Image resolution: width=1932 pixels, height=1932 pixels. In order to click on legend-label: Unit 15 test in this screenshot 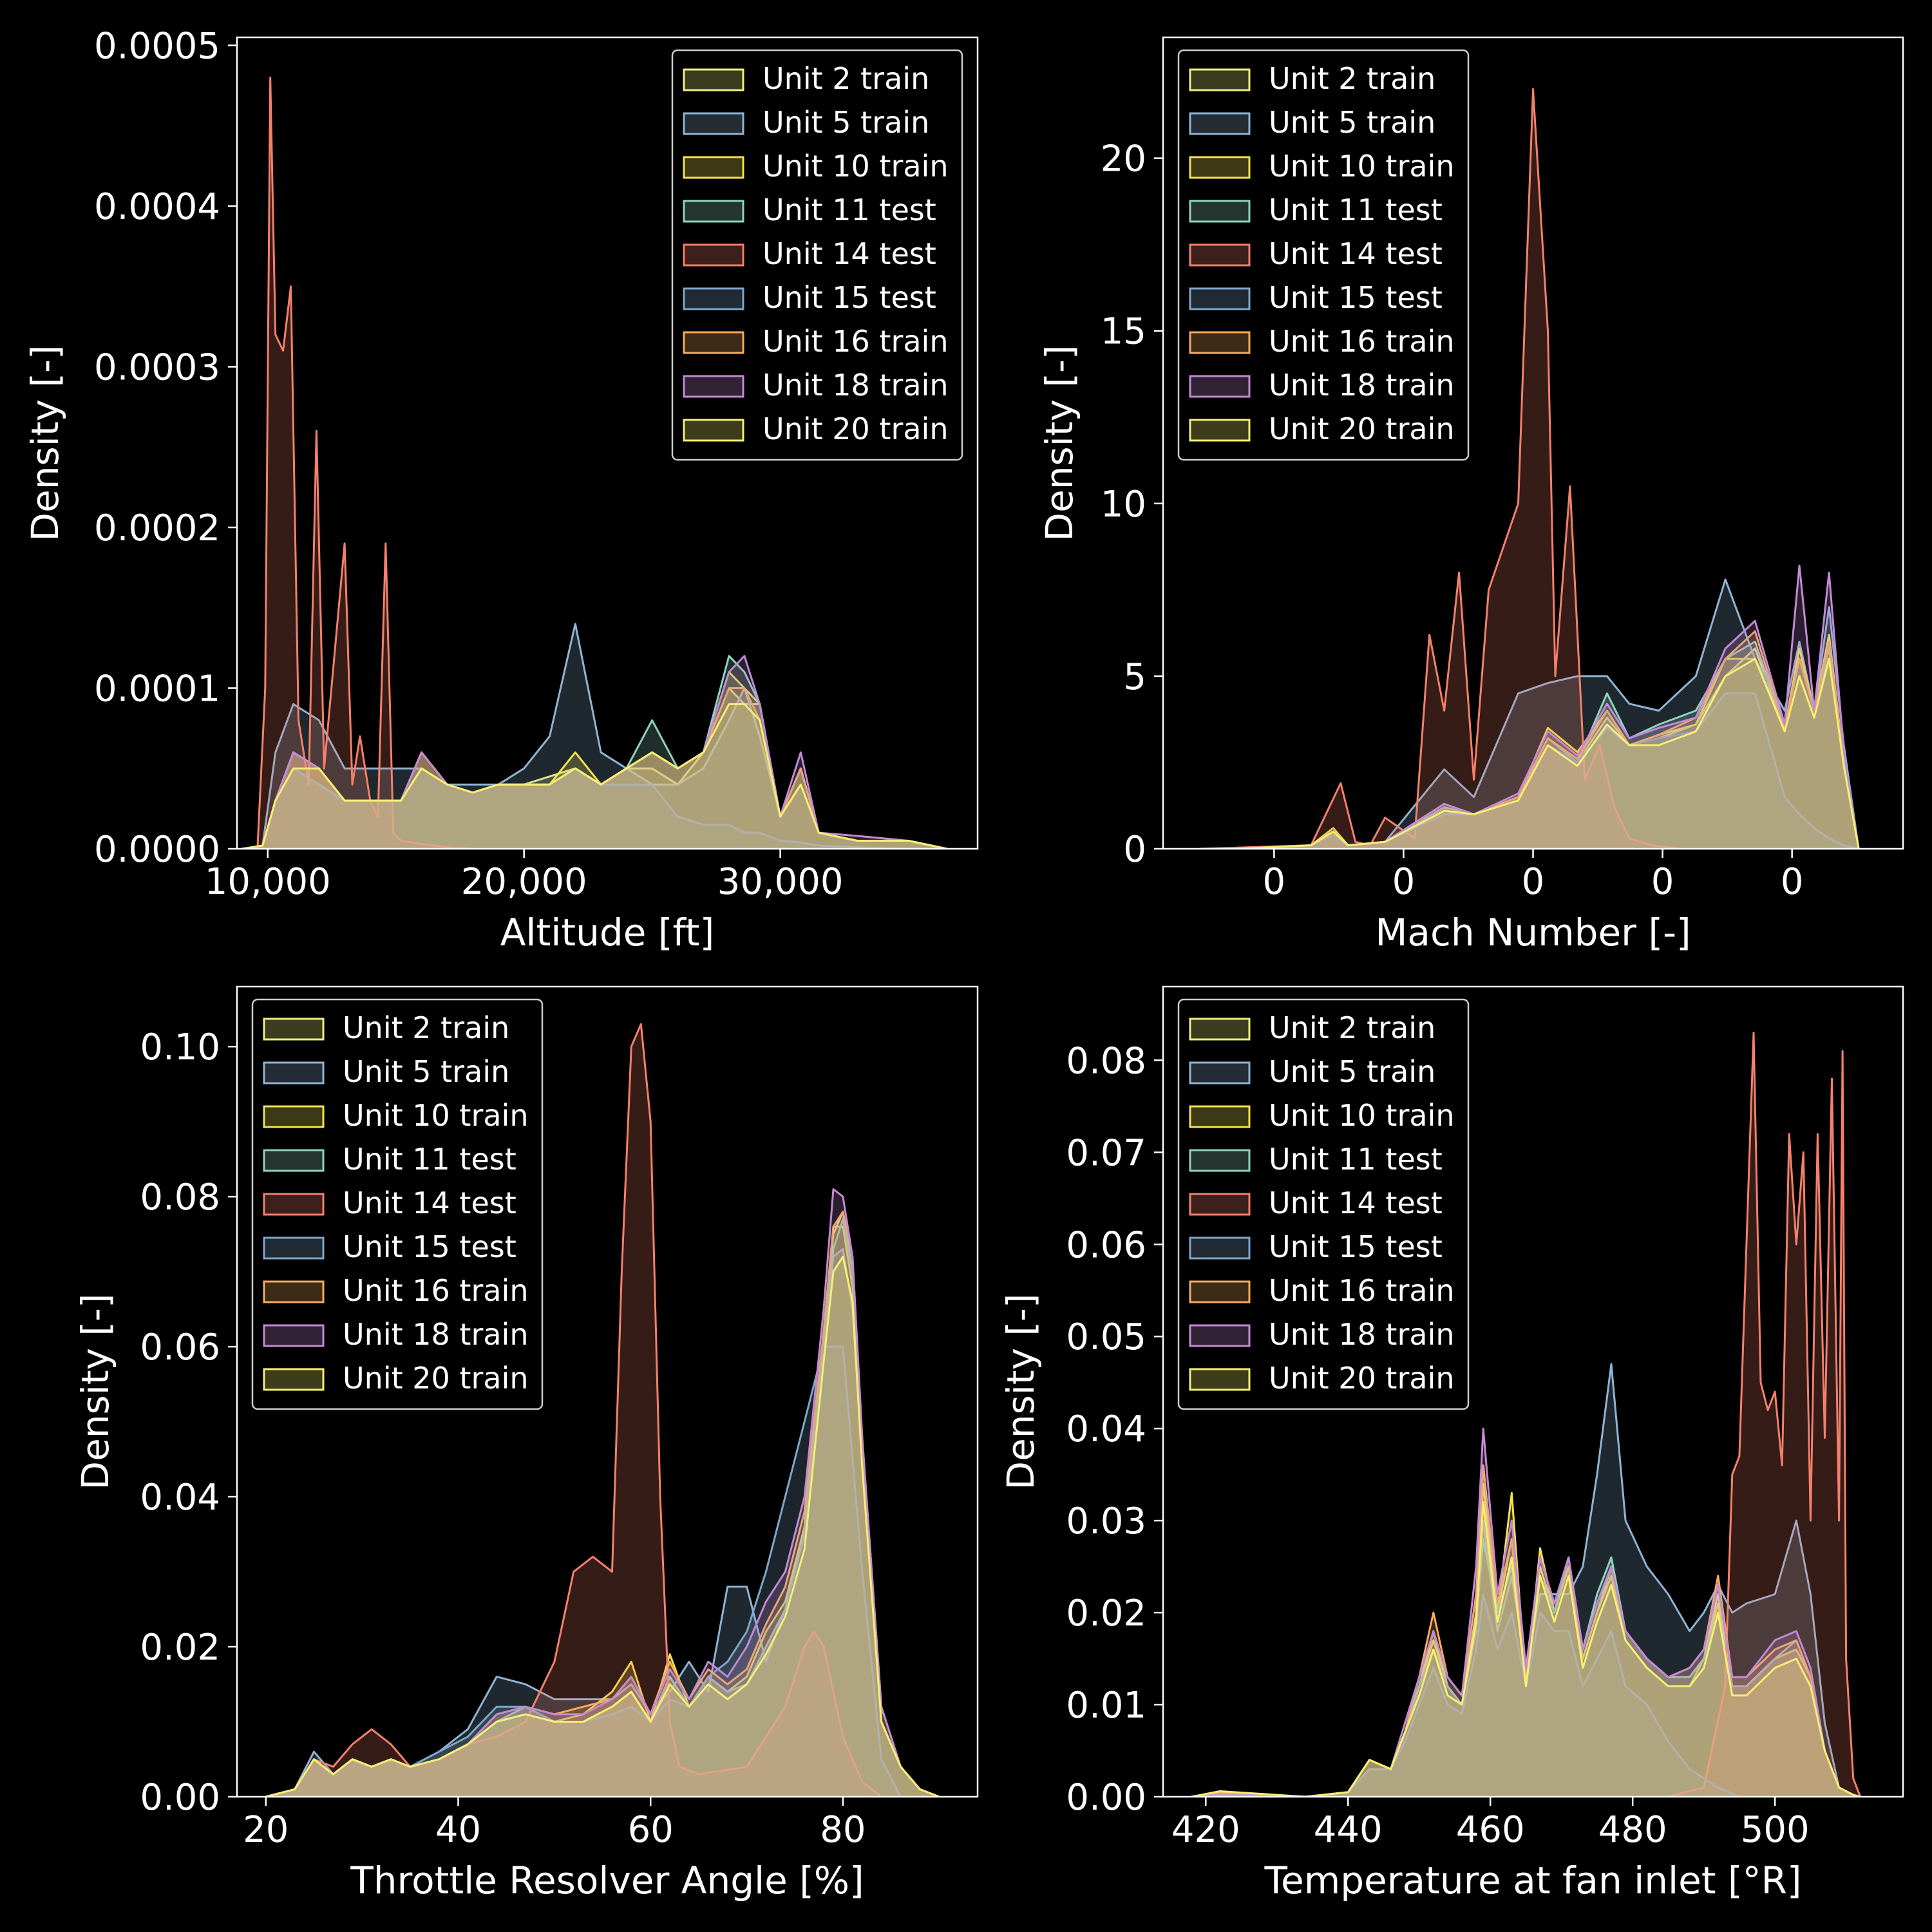, I will do `click(849, 297)`.